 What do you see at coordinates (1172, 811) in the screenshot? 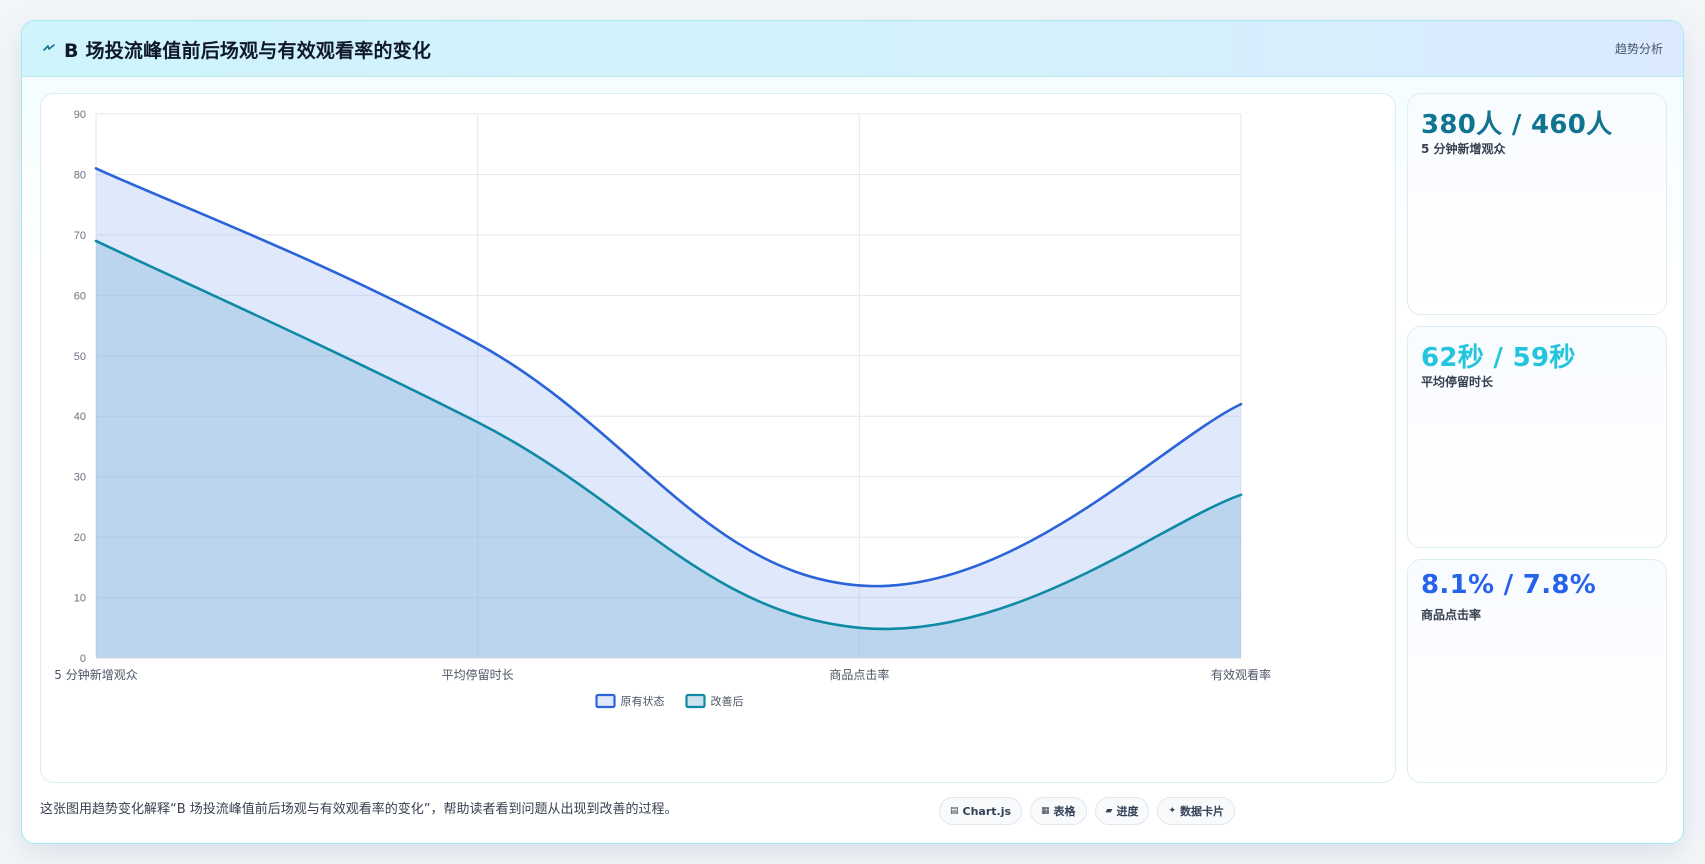
I see `sparkle-icon: ✦` at bounding box center [1172, 811].